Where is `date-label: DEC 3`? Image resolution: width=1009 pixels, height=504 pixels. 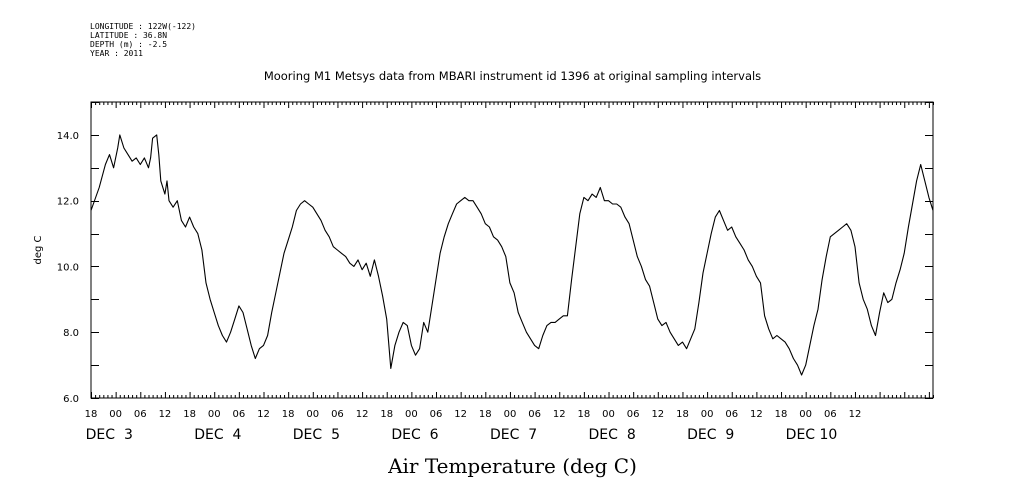
date-label: DEC 3 is located at coordinates (109, 435).